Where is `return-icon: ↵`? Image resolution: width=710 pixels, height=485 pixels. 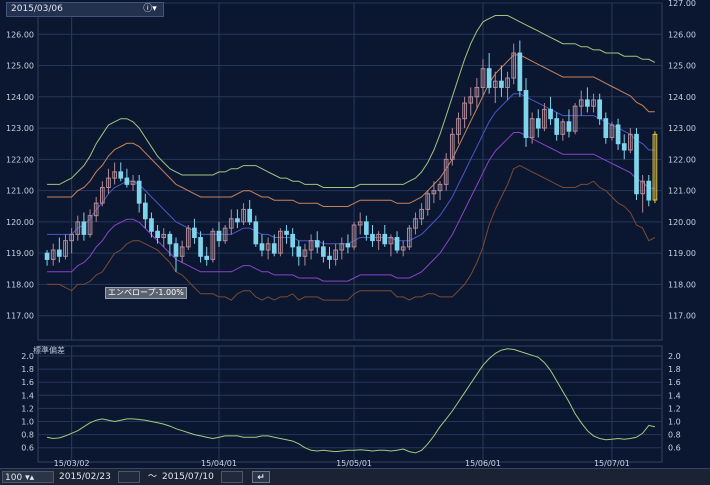 return-icon: ↵ is located at coordinates (261, 478).